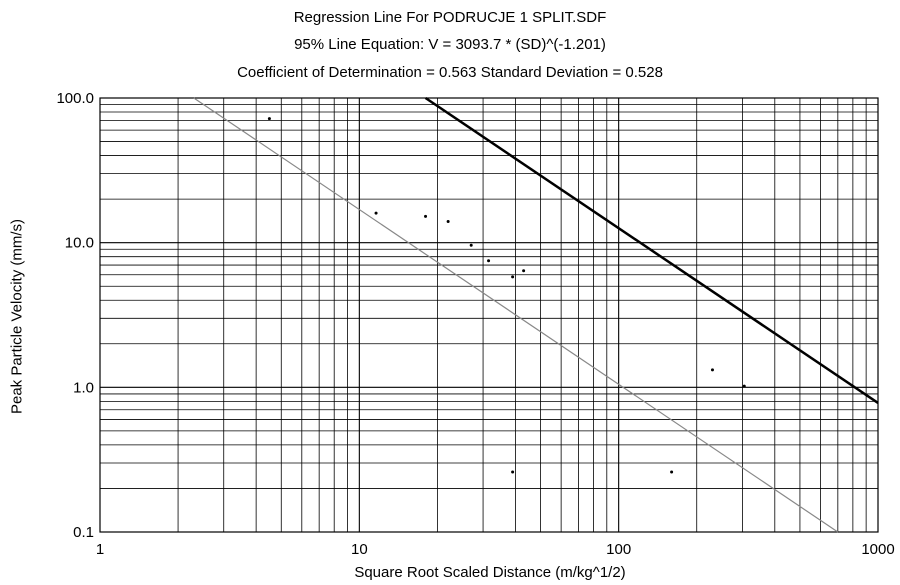  I want to click on x-tick-label: 10, so click(359, 549).